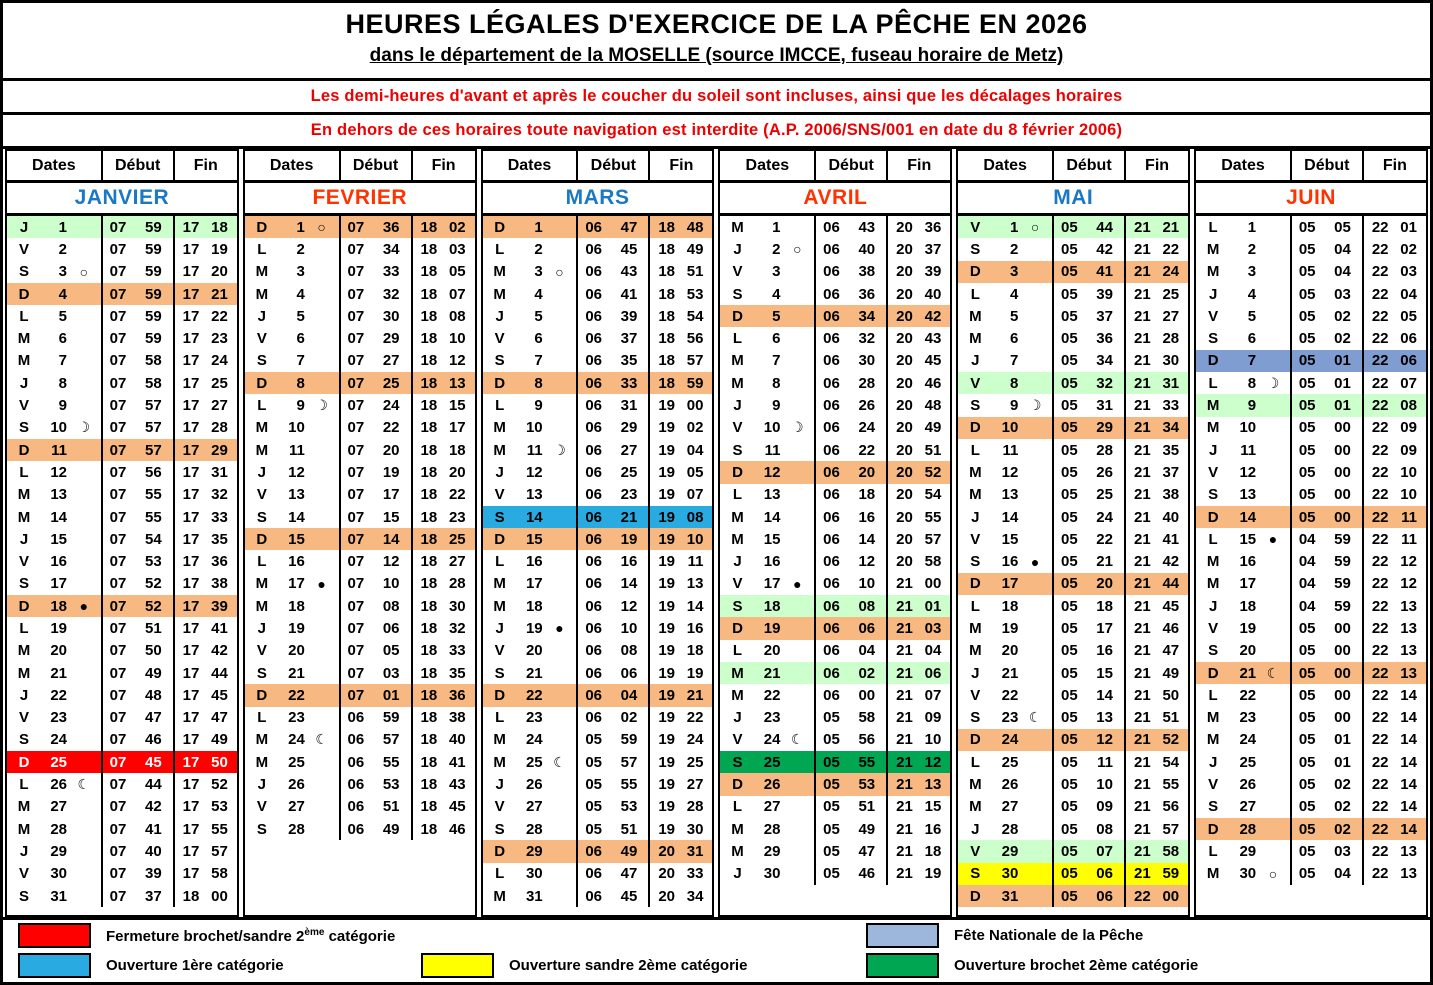  I want to click on date-cell: S 30, so click(1006, 873).